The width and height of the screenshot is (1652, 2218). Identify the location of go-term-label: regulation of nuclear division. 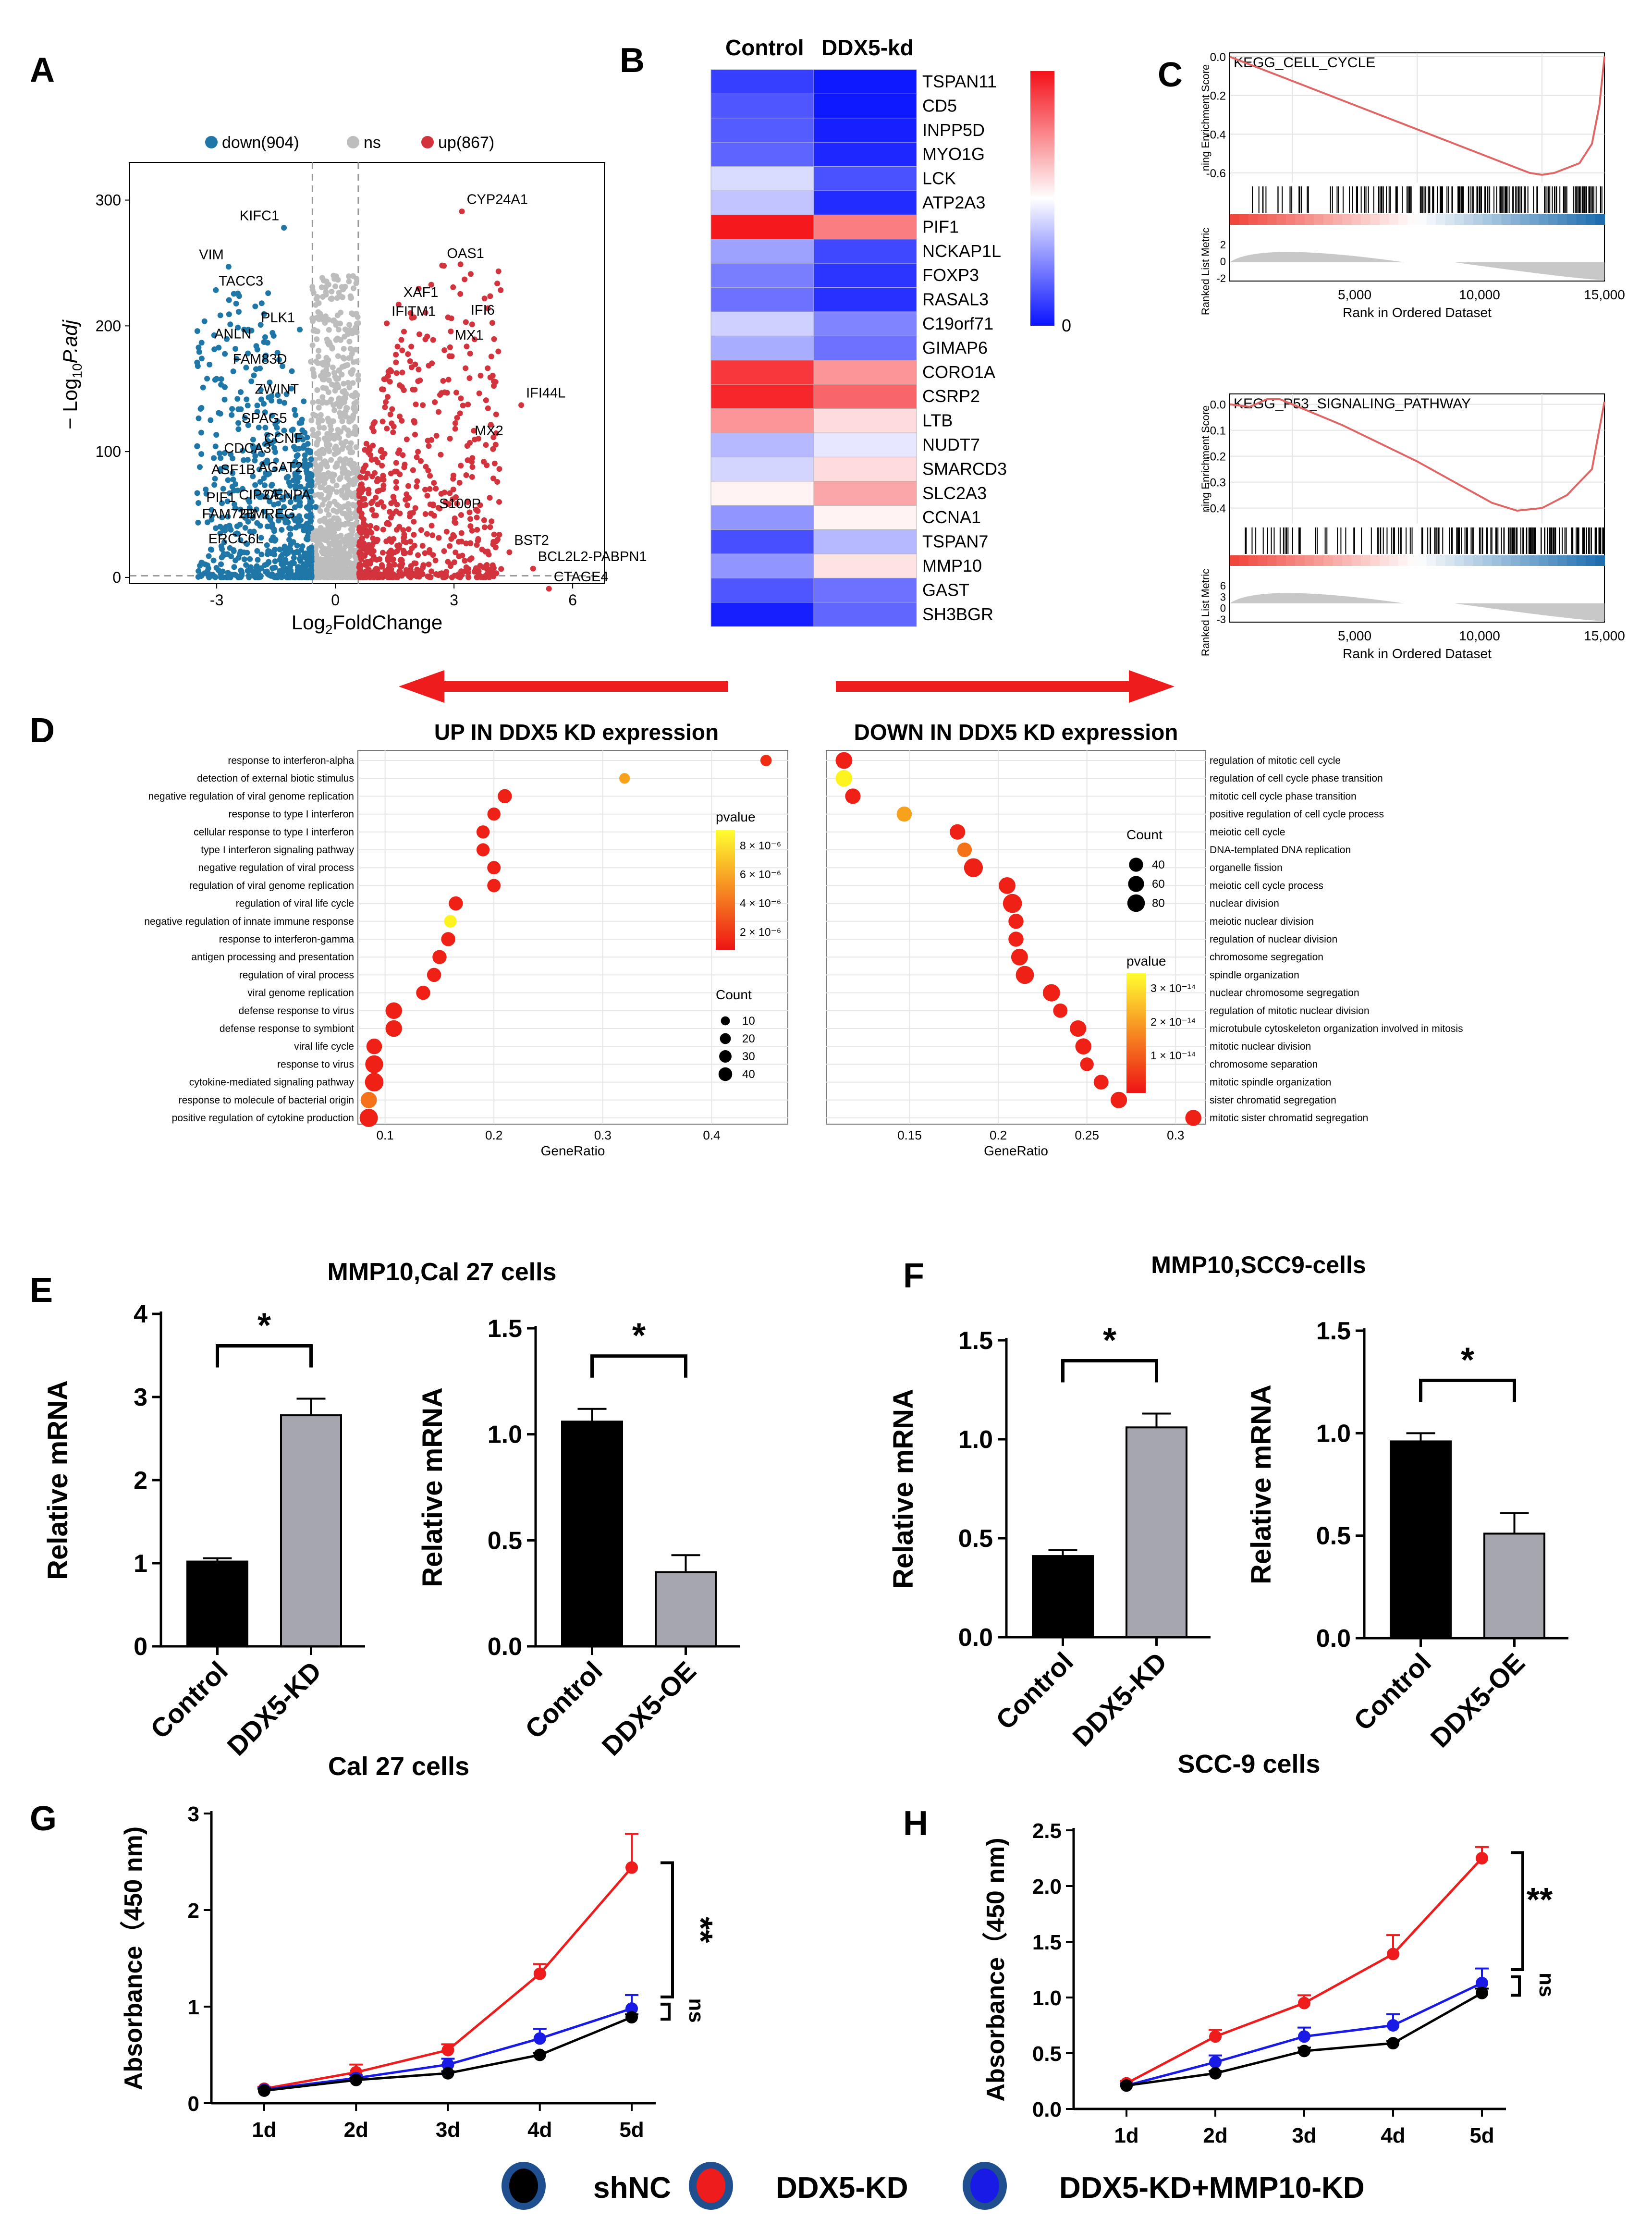
(1273, 939).